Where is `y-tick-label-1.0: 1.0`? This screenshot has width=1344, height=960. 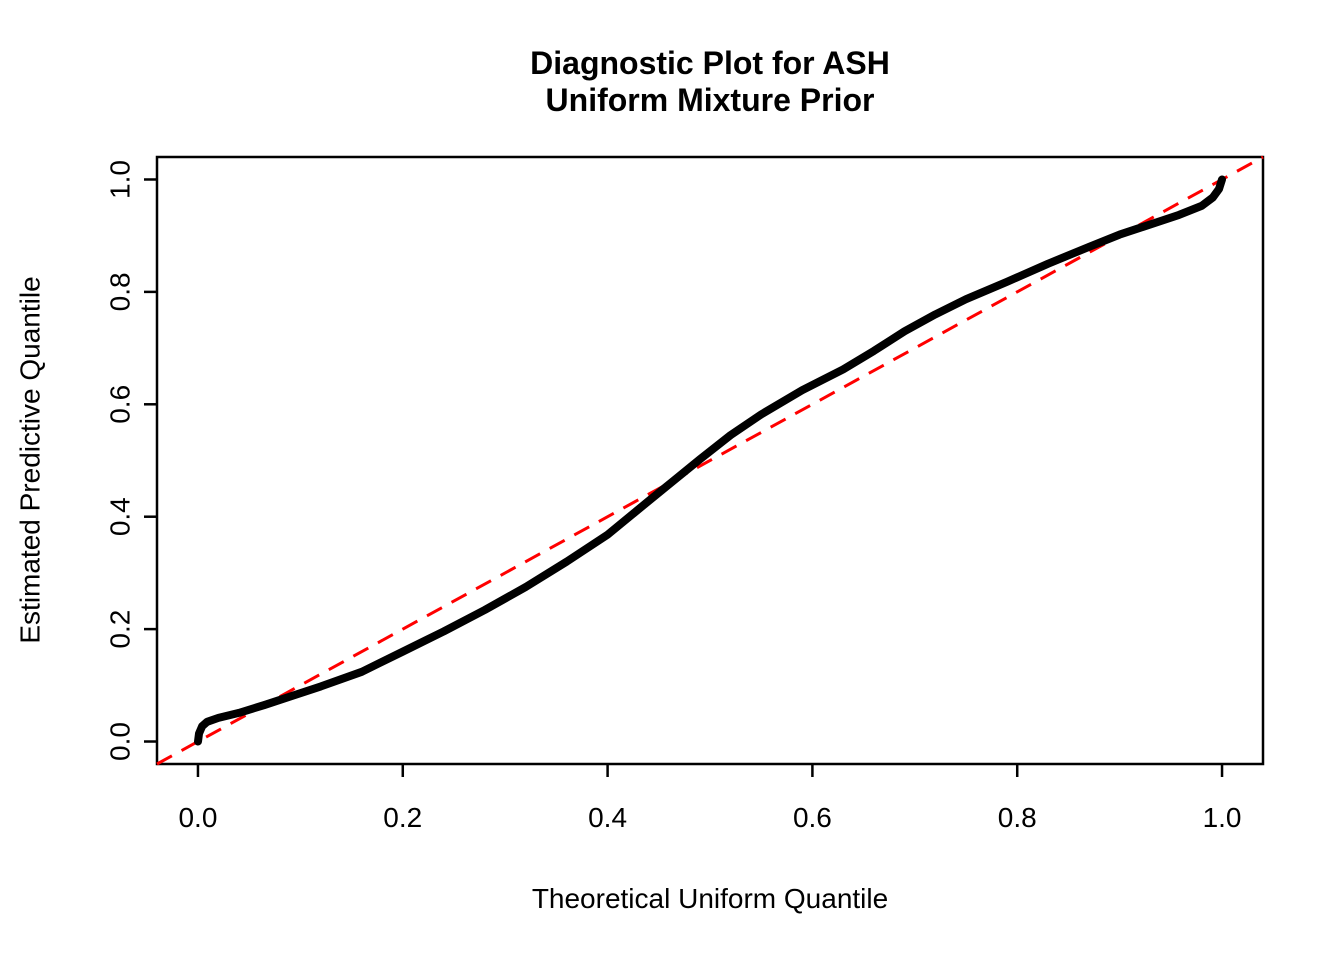 y-tick-label-1.0: 1.0 is located at coordinates (120, 179).